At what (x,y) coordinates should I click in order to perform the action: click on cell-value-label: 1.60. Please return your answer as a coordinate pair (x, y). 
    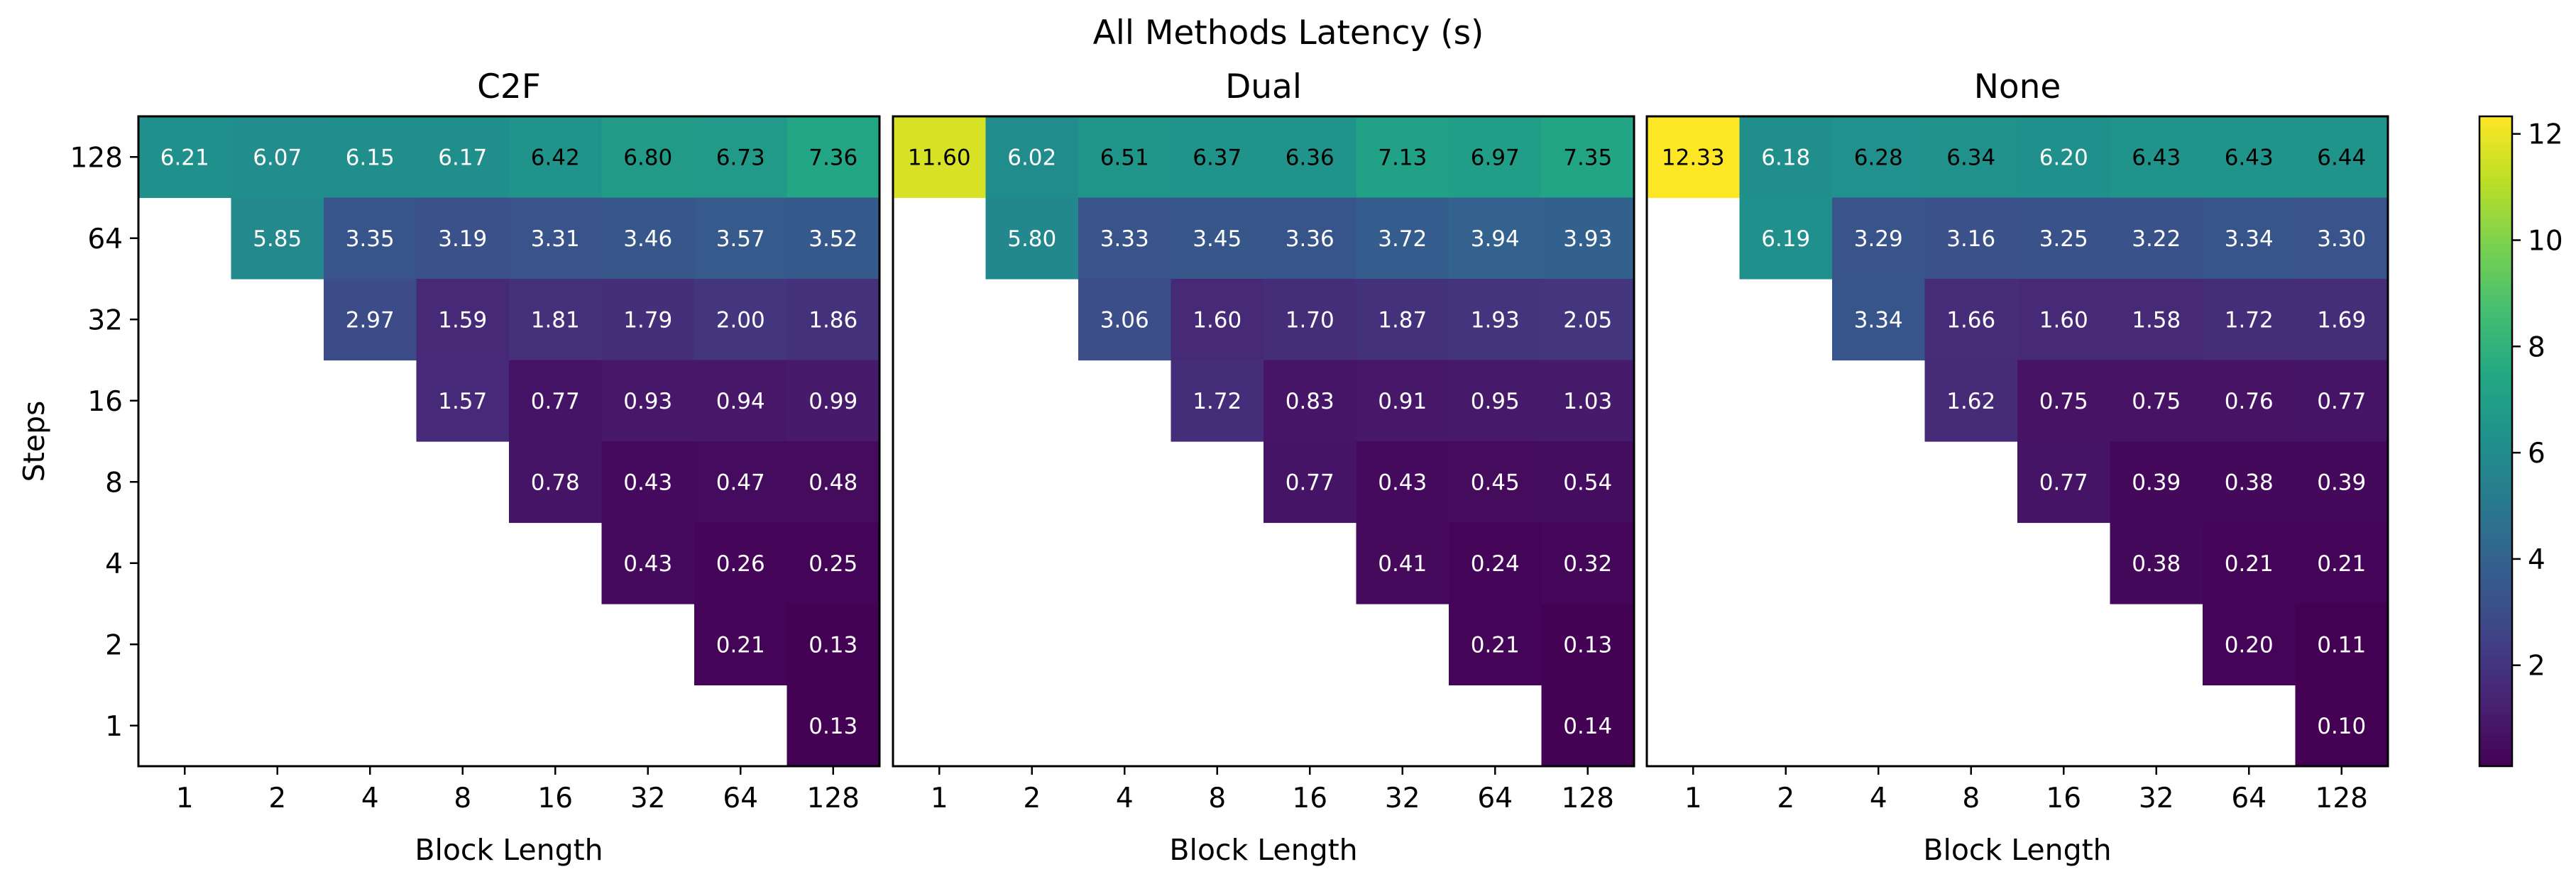
    Looking at the image, I should click on (2063, 320).